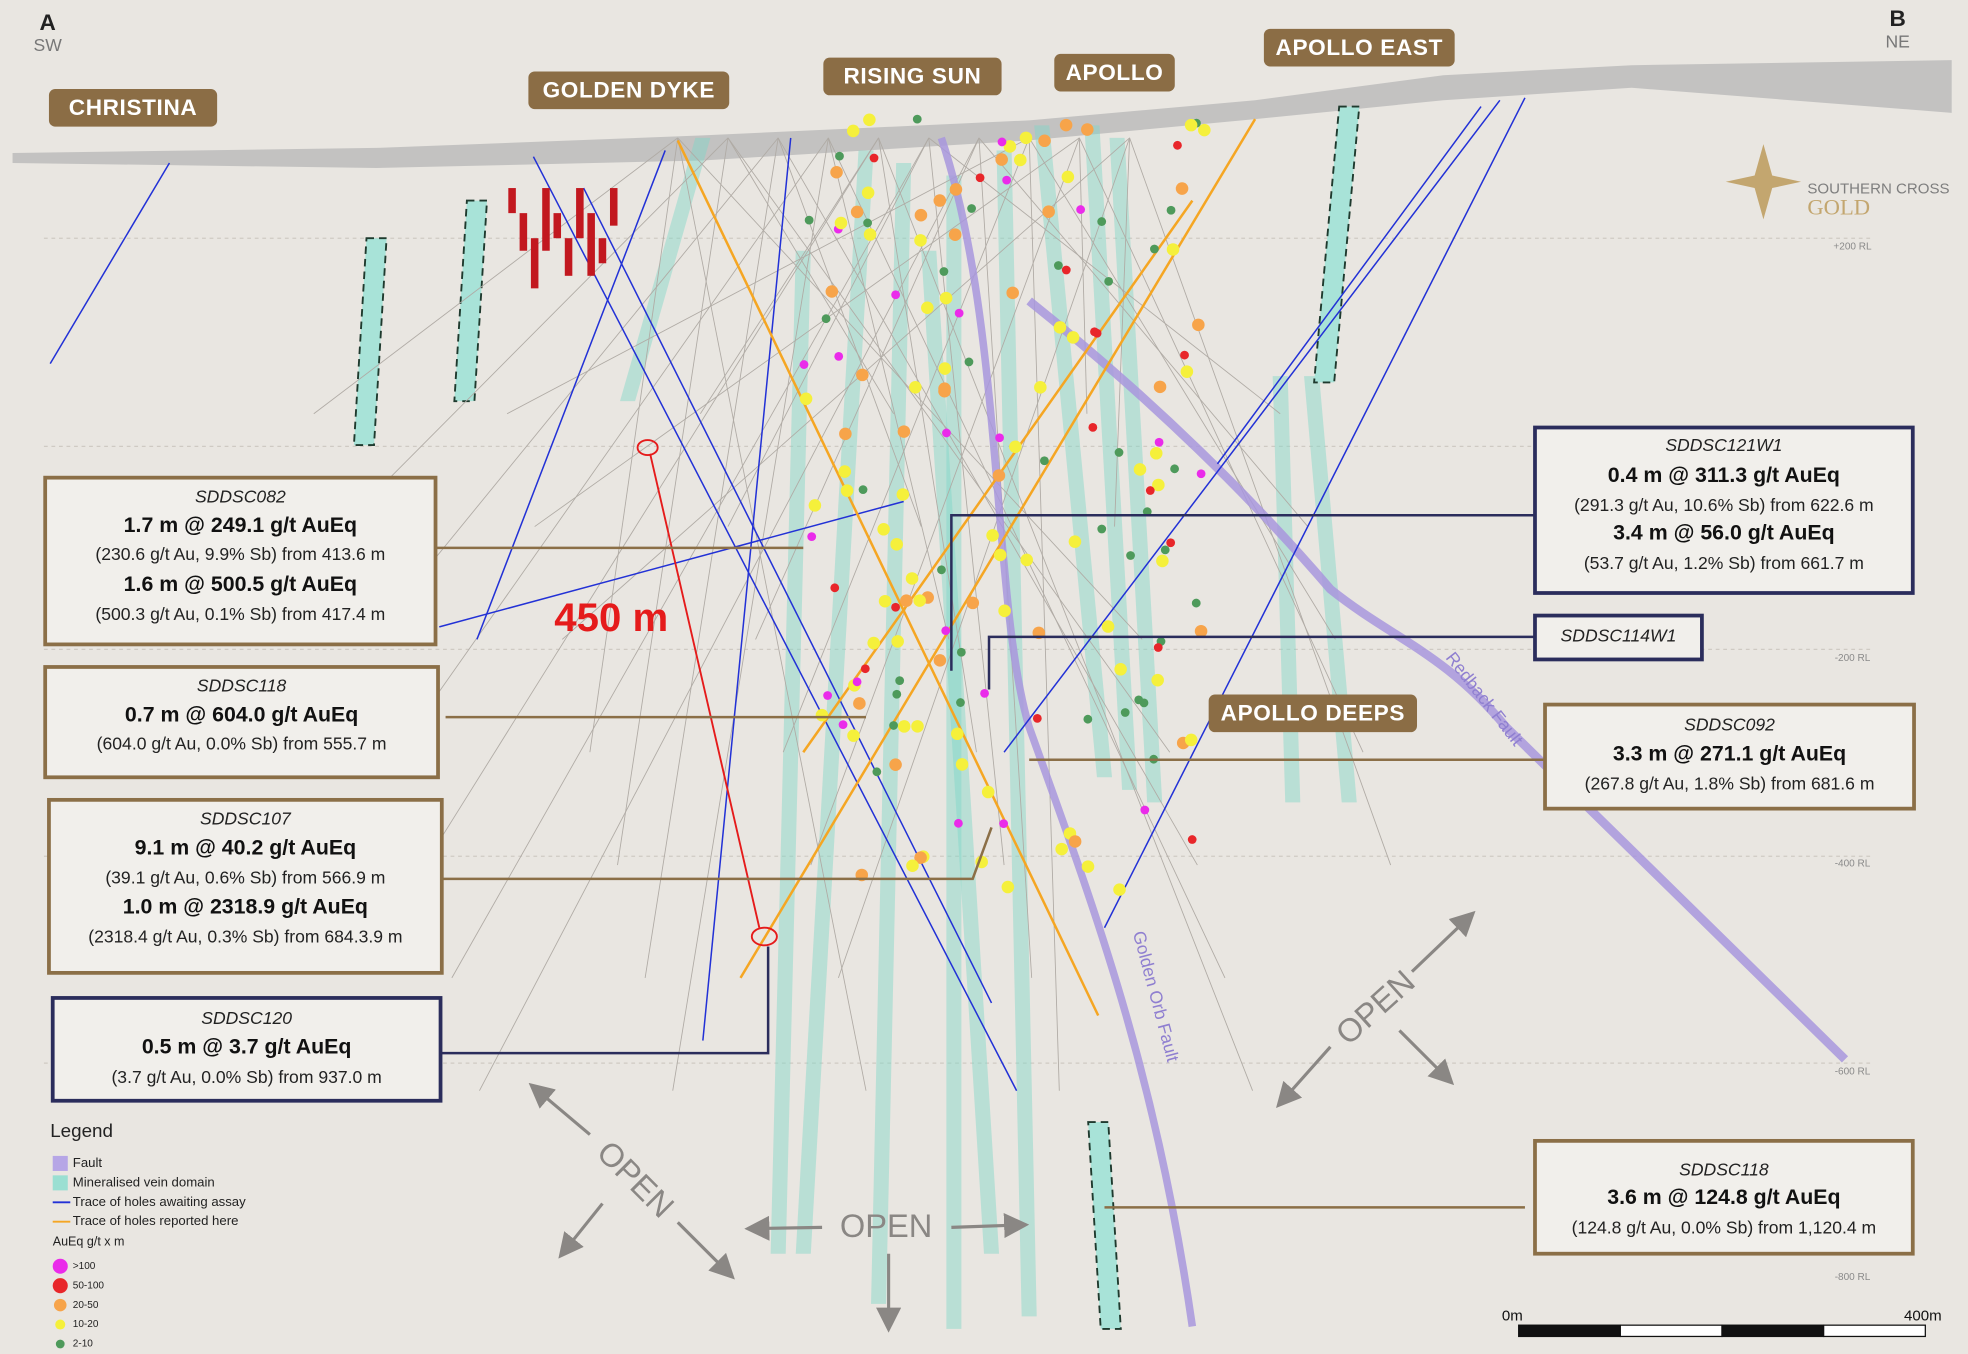 The image size is (1968, 1354). What do you see at coordinates (1852, 247) in the screenshot?
I see `rl-label: +200 RL` at bounding box center [1852, 247].